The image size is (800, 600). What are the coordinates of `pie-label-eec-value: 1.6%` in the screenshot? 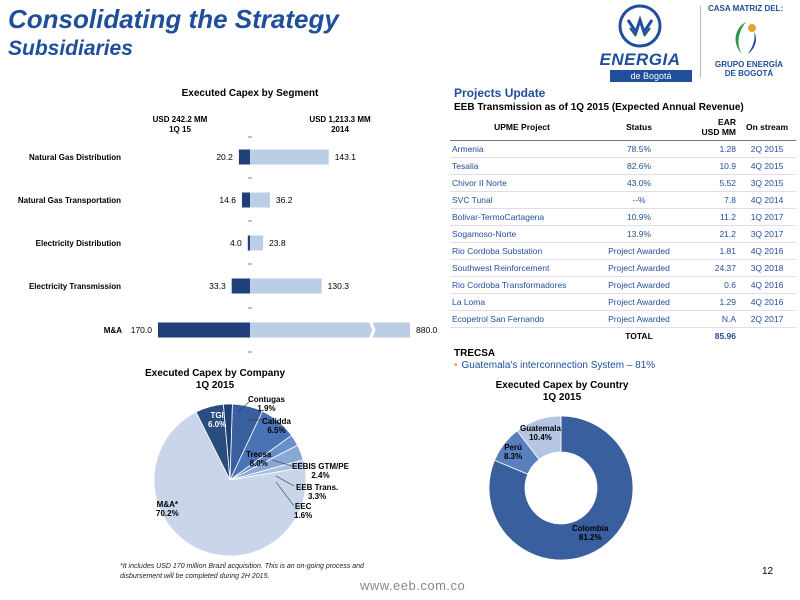 It's located at (303, 515).